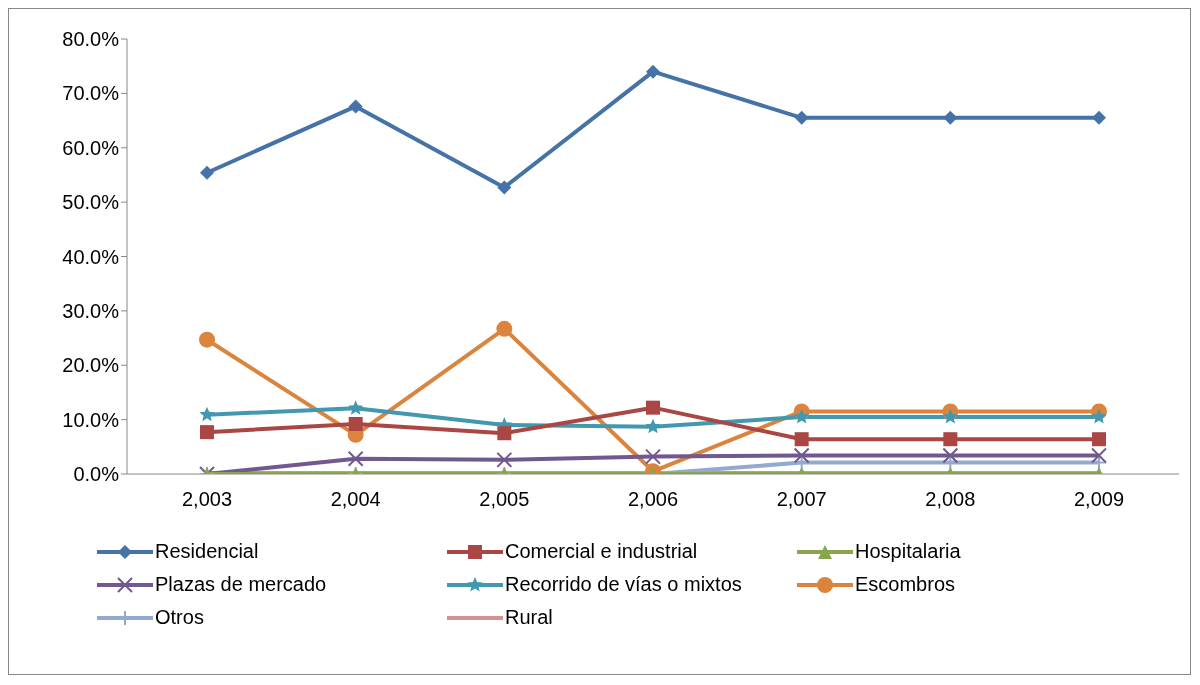  Describe the element at coordinates (653, 499) in the screenshot. I see `x-tick-label: 2,006` at that location.